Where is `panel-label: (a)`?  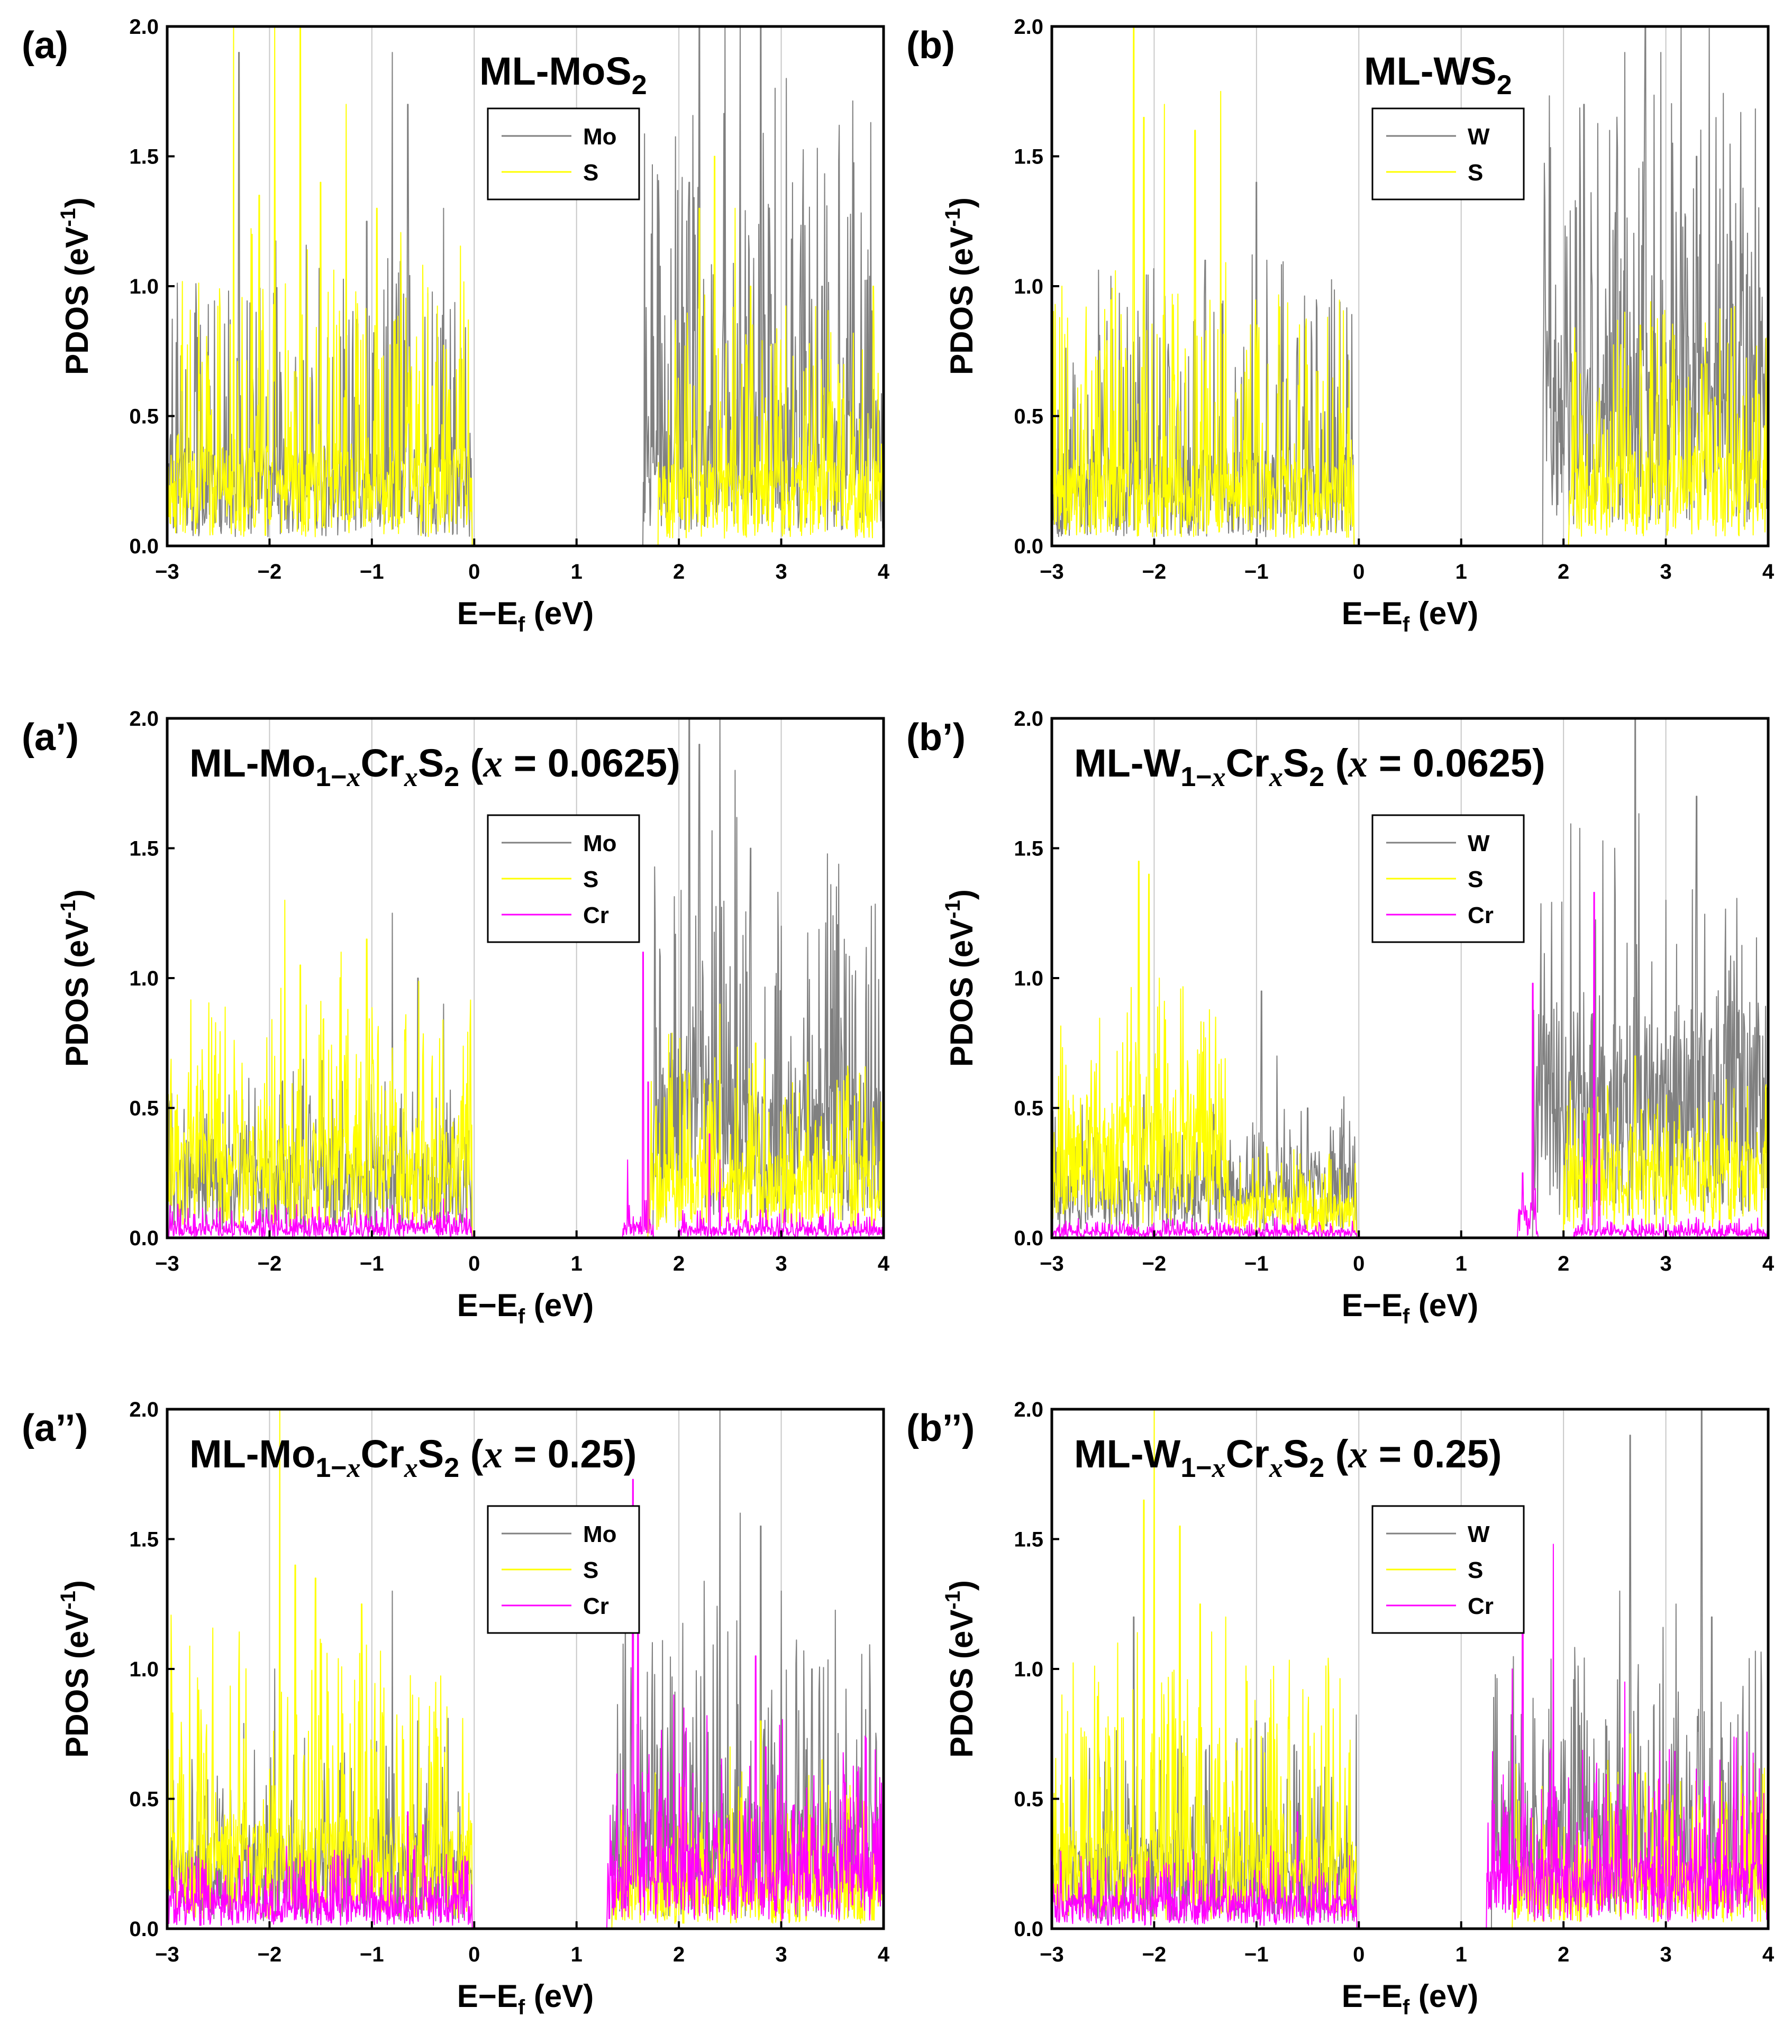
panel-label: (a) is located at coordinates (45, 45).